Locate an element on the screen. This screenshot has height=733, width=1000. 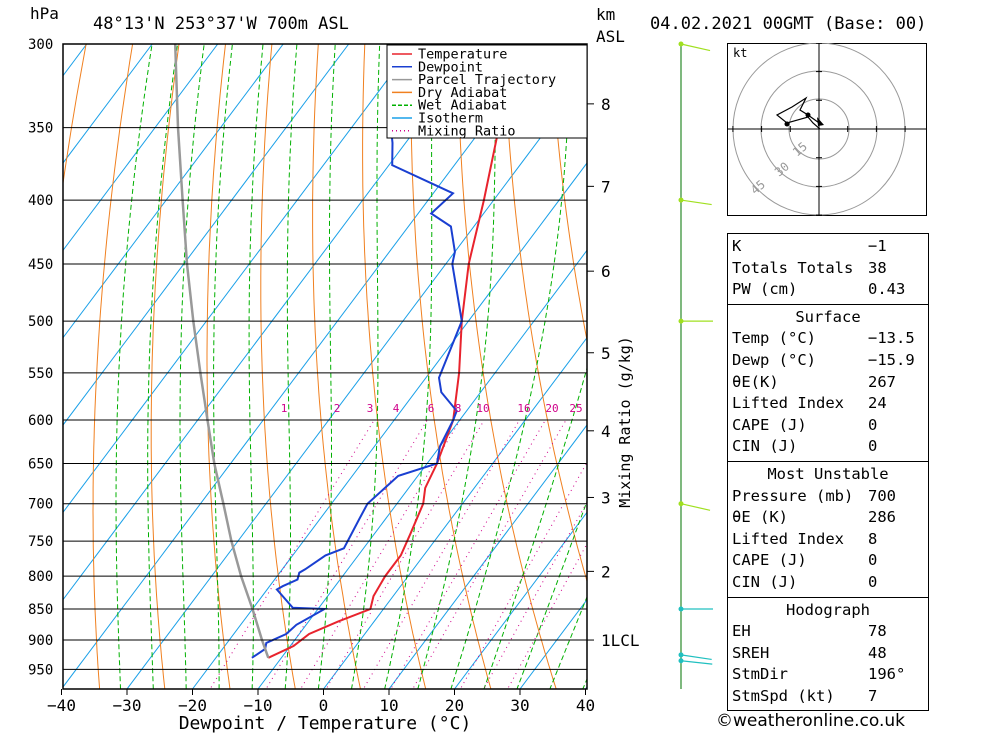
row-value: −1 is located at coordinates (877, 246).